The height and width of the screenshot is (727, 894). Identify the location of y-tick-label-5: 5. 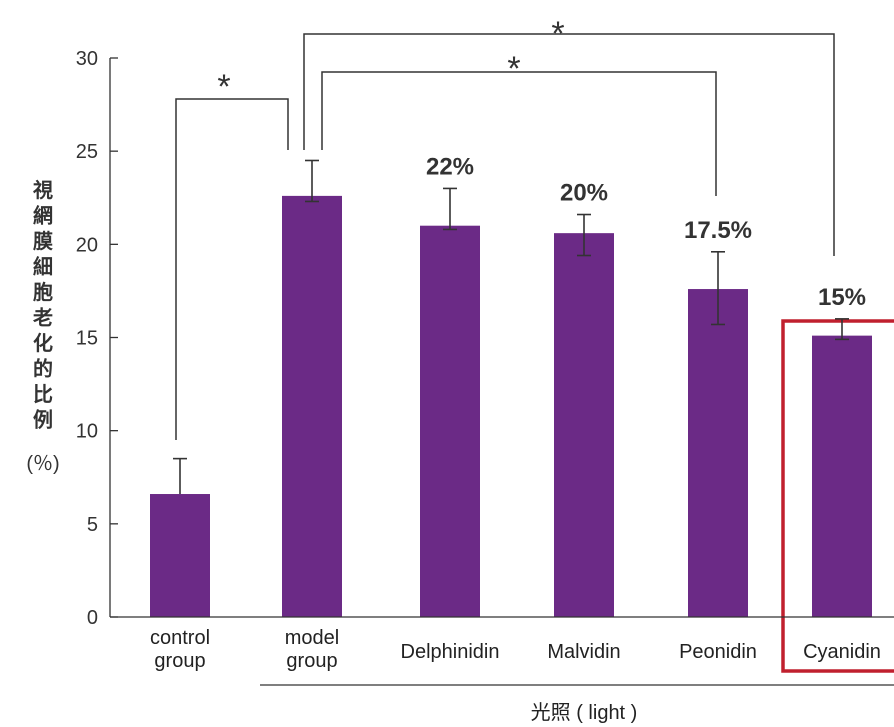
(92, 525).